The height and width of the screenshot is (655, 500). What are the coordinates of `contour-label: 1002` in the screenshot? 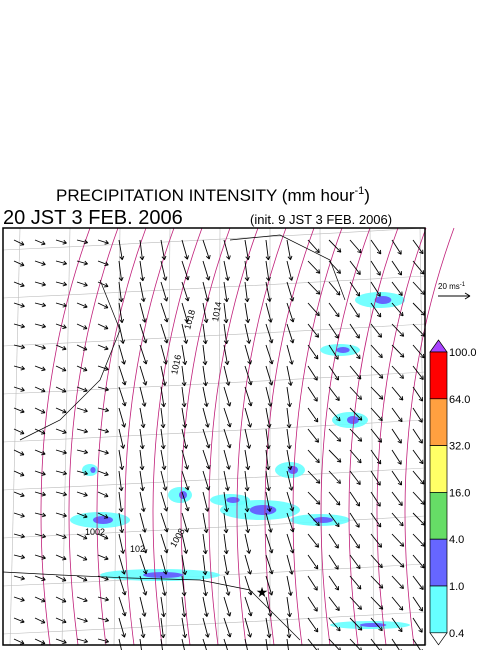 It's located at (95, 532).